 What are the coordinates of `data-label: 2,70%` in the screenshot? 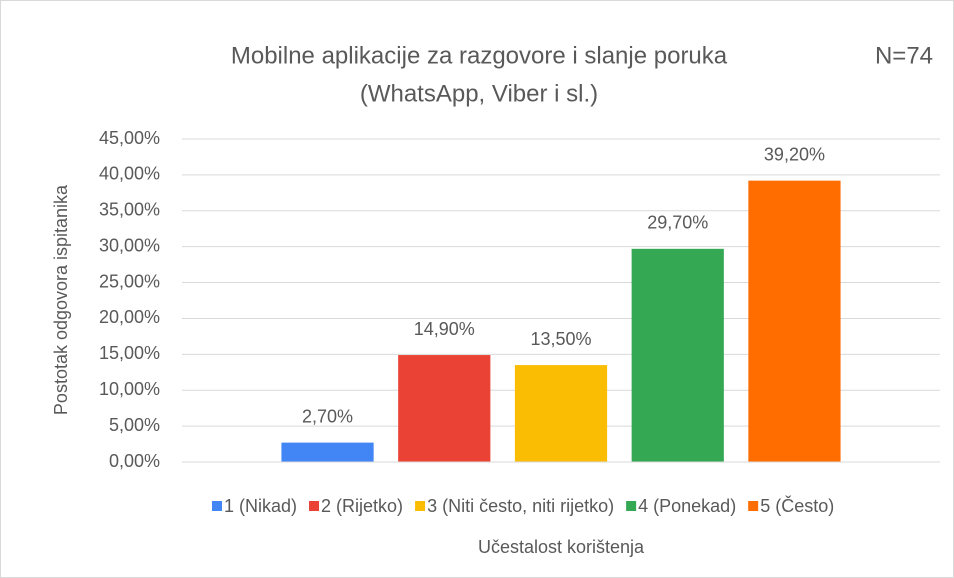 It's located at (327, 416).